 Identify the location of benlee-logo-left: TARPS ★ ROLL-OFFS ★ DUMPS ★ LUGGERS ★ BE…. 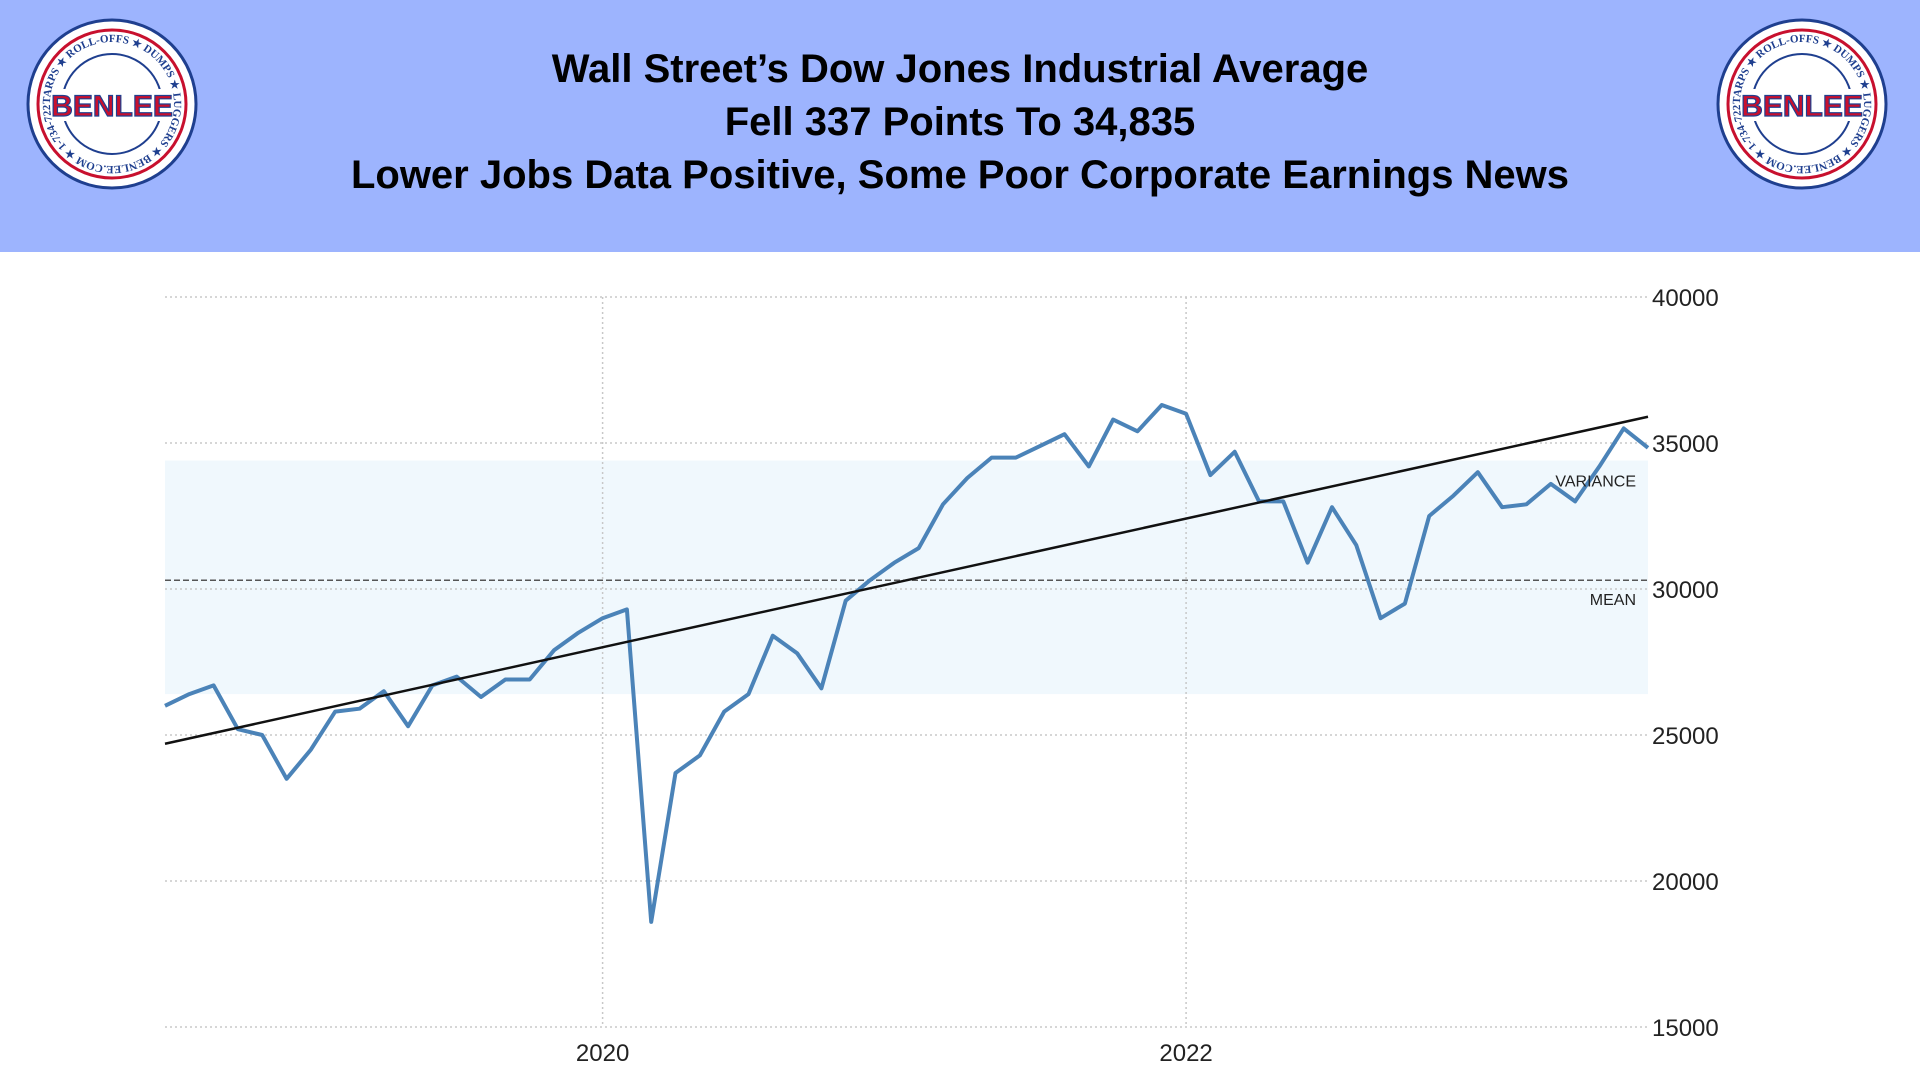
(112, 104).